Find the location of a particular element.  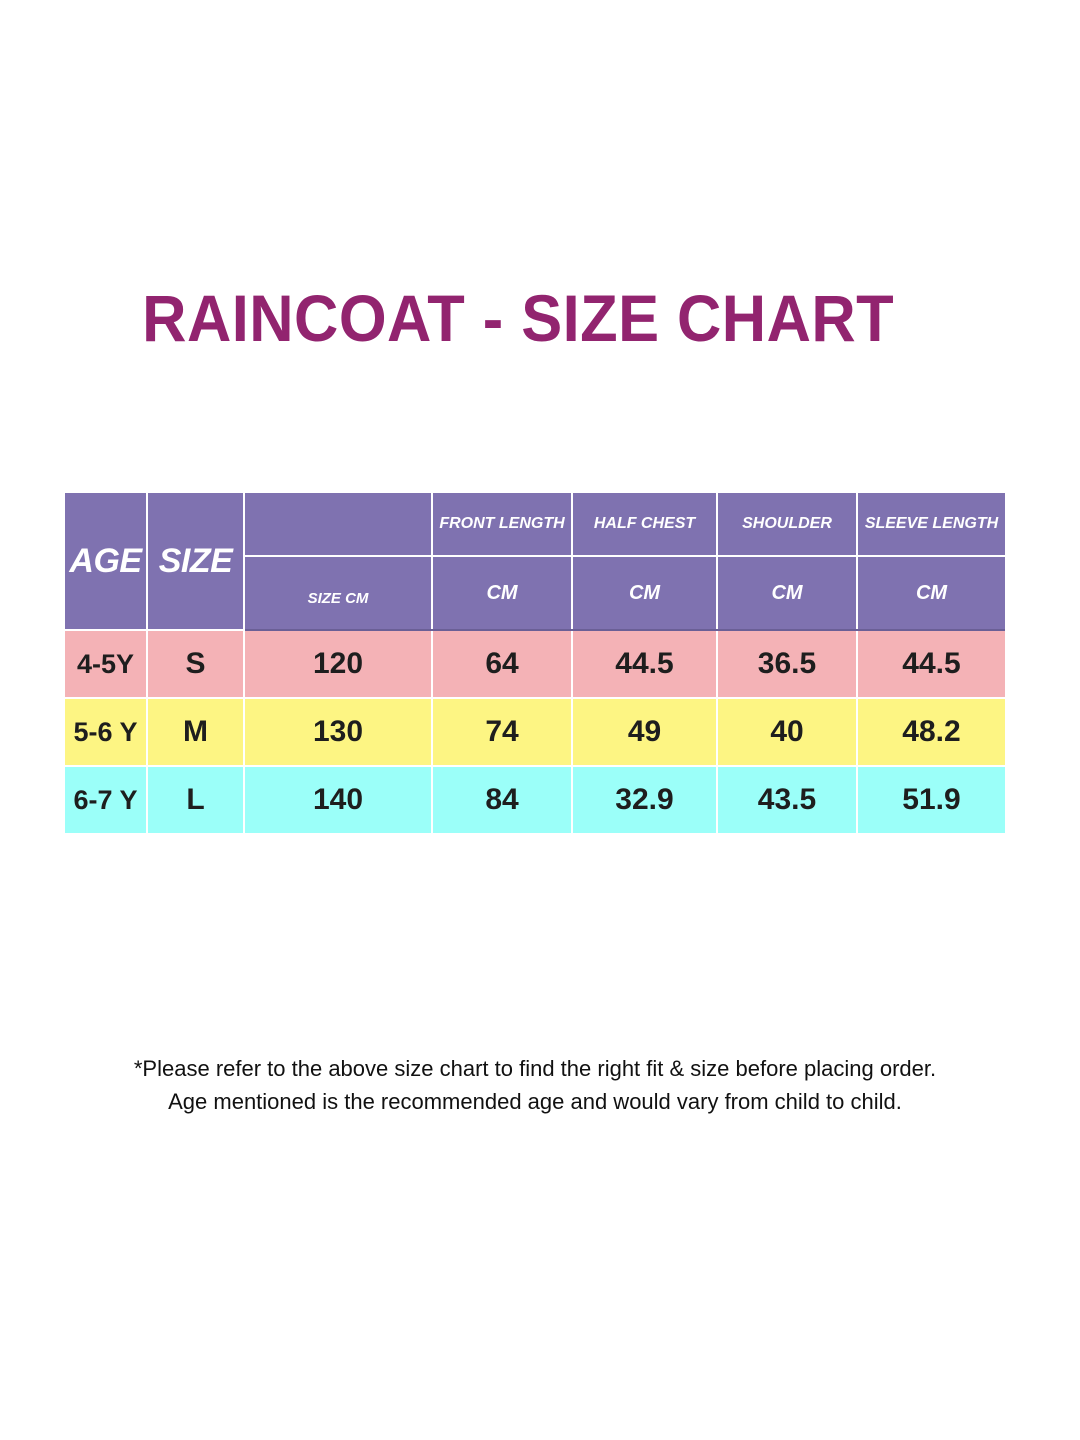

header-sleeve-length: SLEEVE LENGTH is located at coordinates (931, 525).